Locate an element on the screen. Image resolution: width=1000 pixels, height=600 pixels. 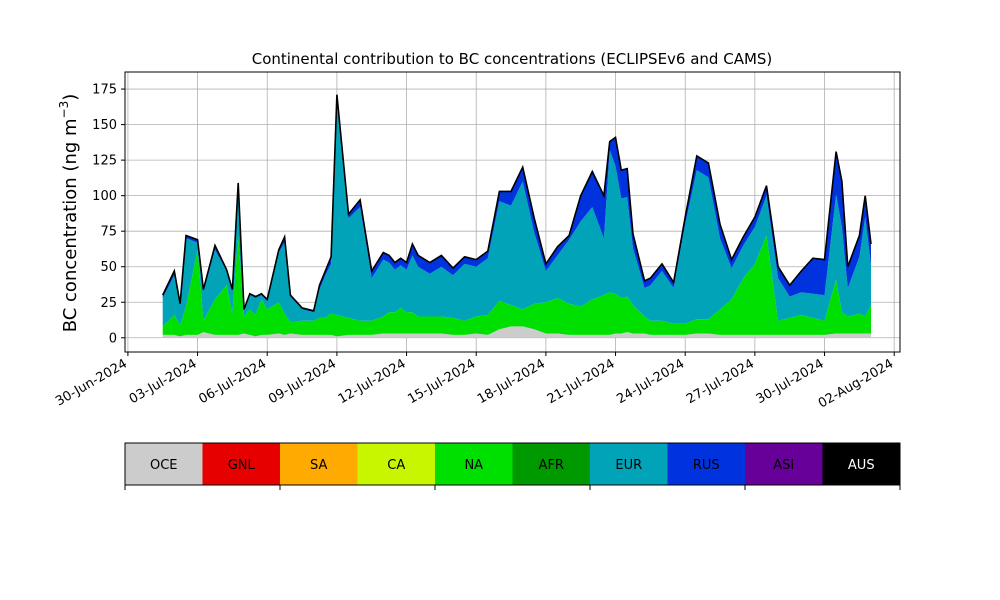
legend-swatch-afr is located at coordinates (551, 464).